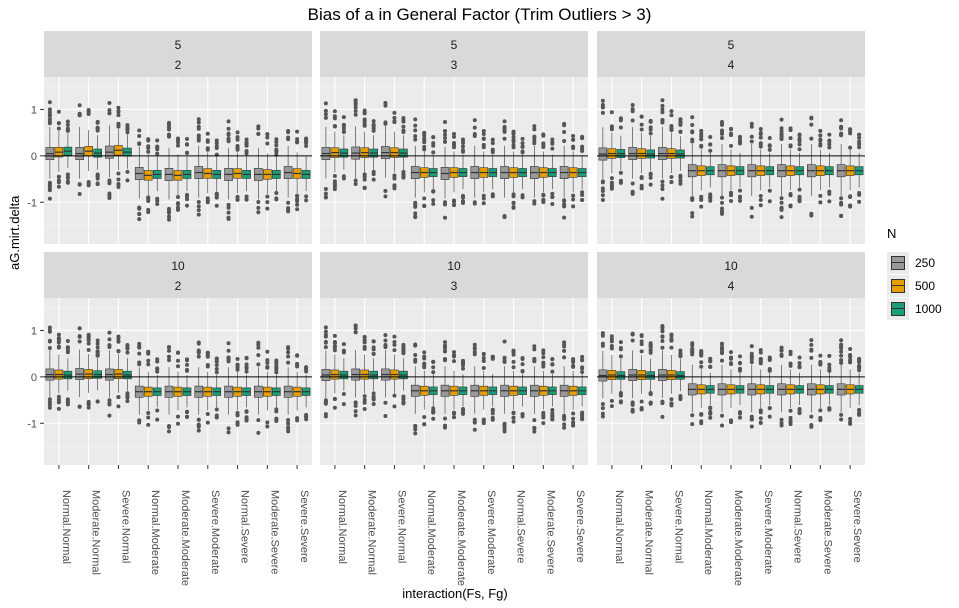 The height and width of the screenshot is (608, 959). Describe the element at coordinates (34, 331) in the screenshot. I see `y-tick-label: 1` at that location.